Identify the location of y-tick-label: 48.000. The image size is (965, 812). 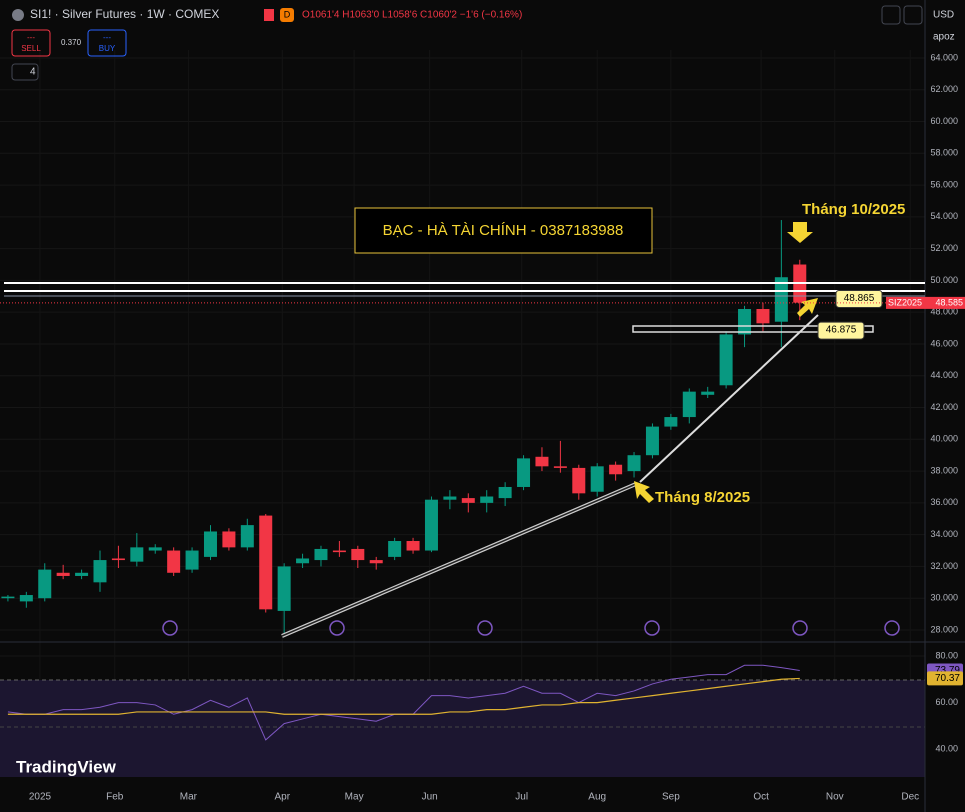
(944, 312).